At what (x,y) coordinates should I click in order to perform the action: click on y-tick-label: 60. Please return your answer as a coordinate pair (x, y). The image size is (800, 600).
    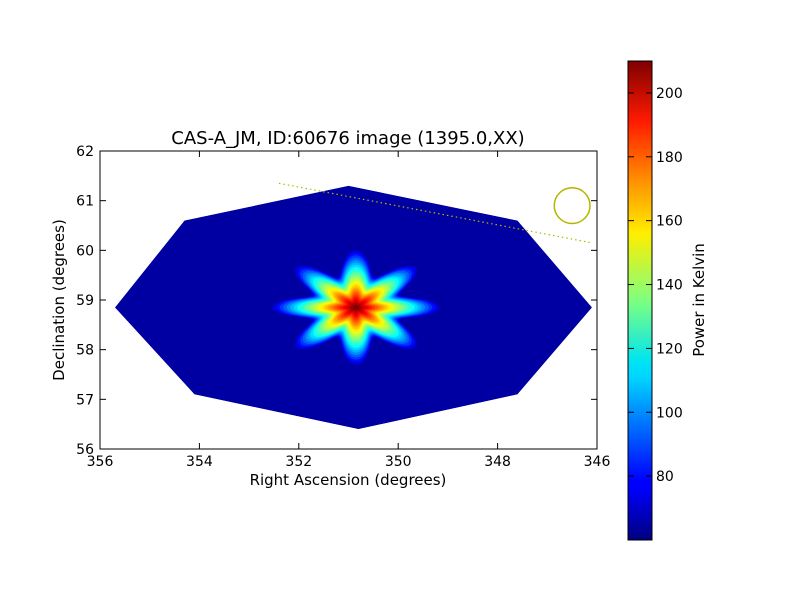
    Looking at the image, I should click on (85, 251).